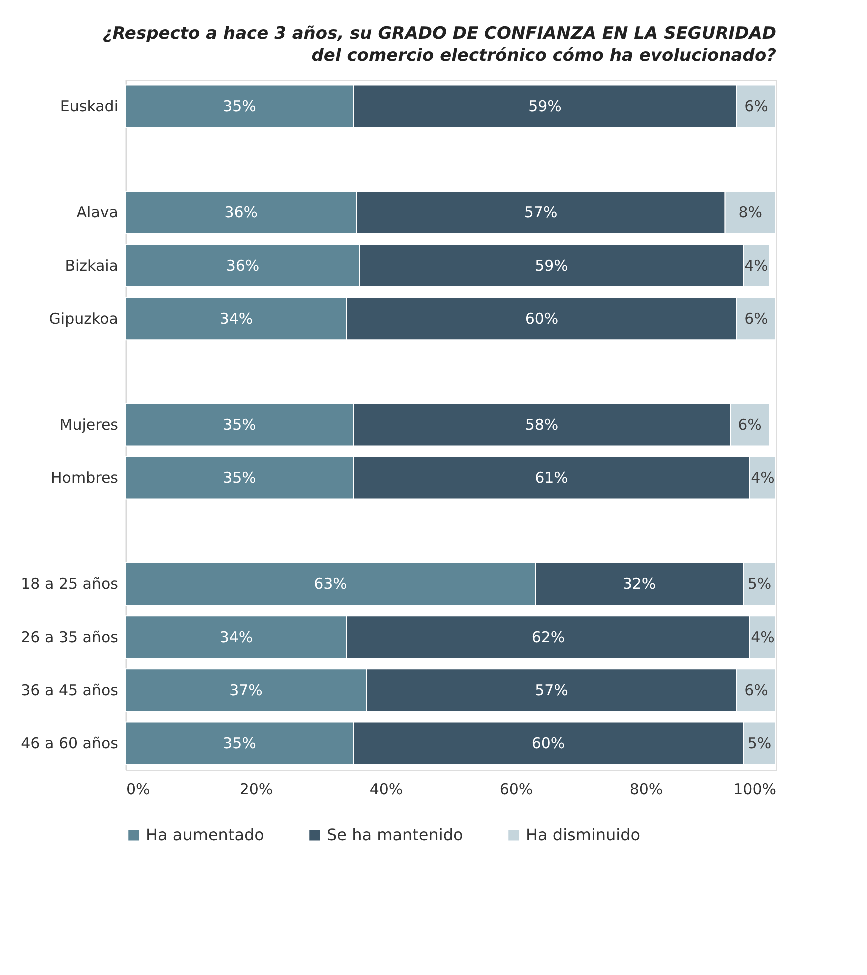  What do you see at coordinates (639, 584) in the screenshot?
I see `data-label: 32%` at bounding box center [639, 584].